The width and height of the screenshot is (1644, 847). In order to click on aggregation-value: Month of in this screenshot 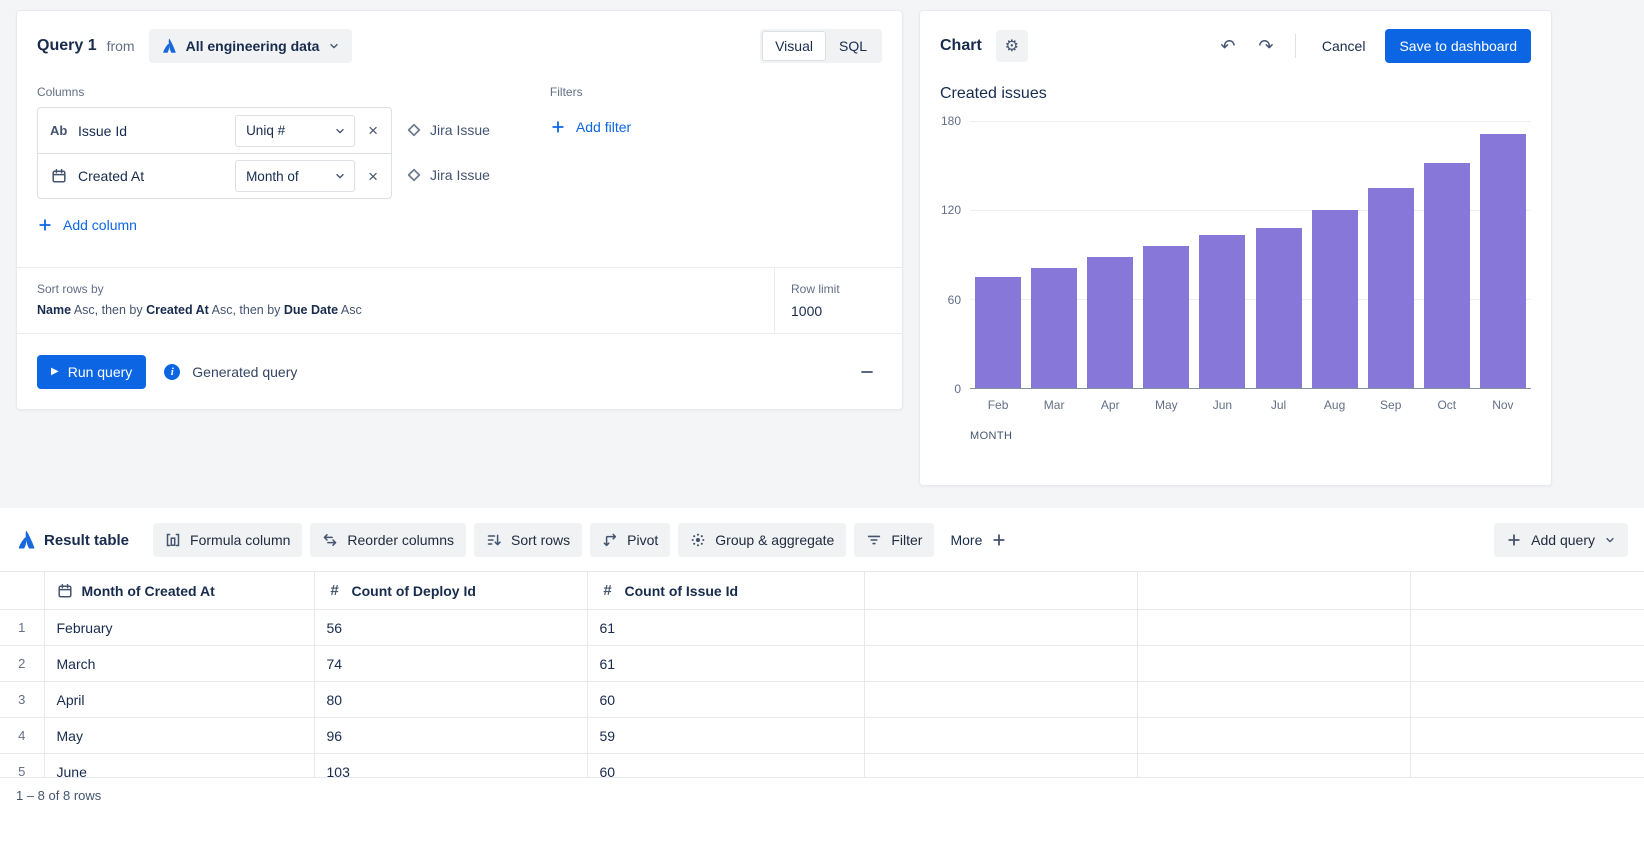, I will do `click(272, 176)`.